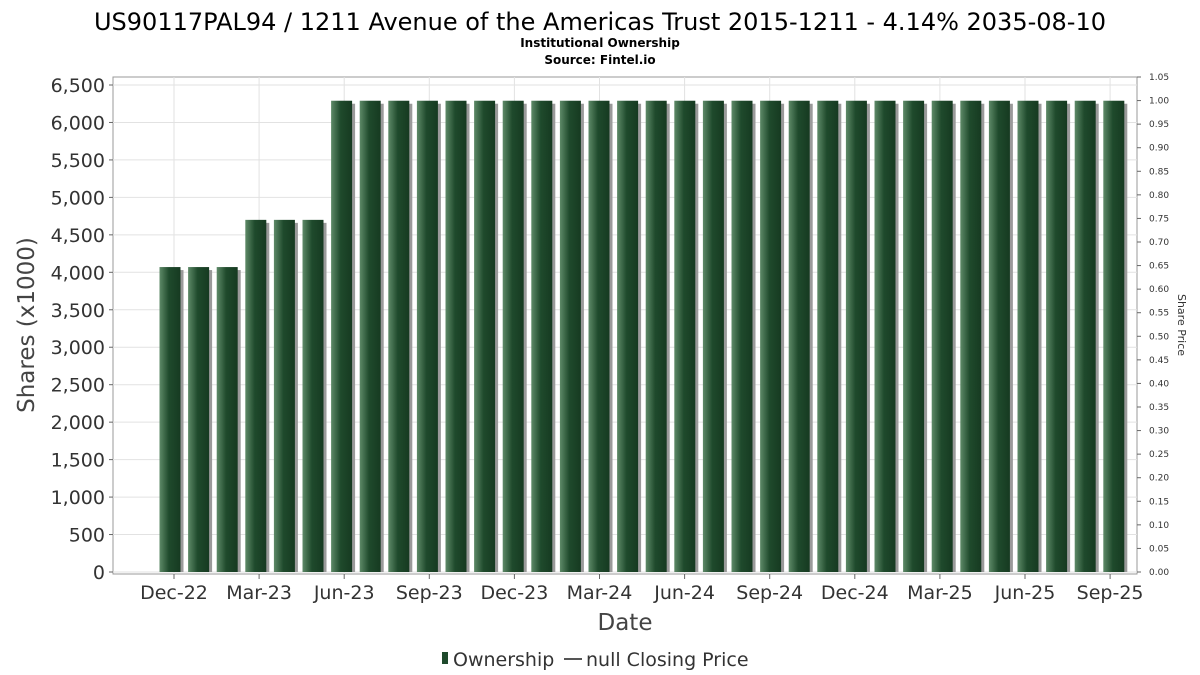 The image size is (1200, 675). What do you see at coordinates (1159, 337) in the screenshot?
I see `y2-tick-label: 0.50` at bounding box center [1159, 337].